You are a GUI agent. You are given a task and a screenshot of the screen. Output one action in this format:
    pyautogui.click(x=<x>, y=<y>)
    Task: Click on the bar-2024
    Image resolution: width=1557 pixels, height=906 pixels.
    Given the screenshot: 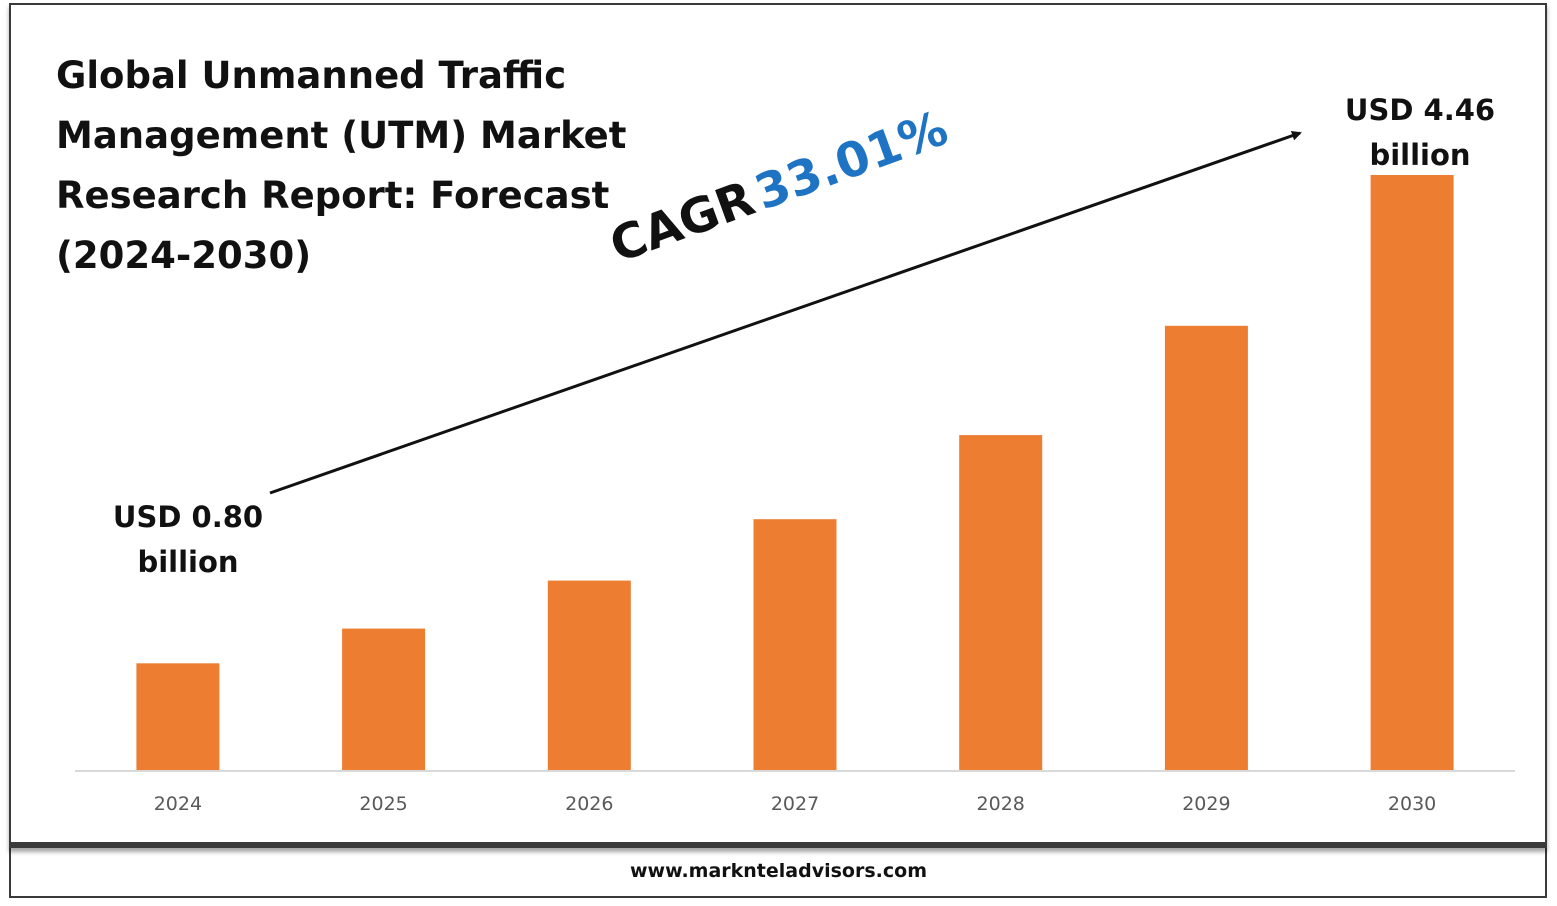 What is the action you would take?
    pyautogui.click(x=178, y=716)
    